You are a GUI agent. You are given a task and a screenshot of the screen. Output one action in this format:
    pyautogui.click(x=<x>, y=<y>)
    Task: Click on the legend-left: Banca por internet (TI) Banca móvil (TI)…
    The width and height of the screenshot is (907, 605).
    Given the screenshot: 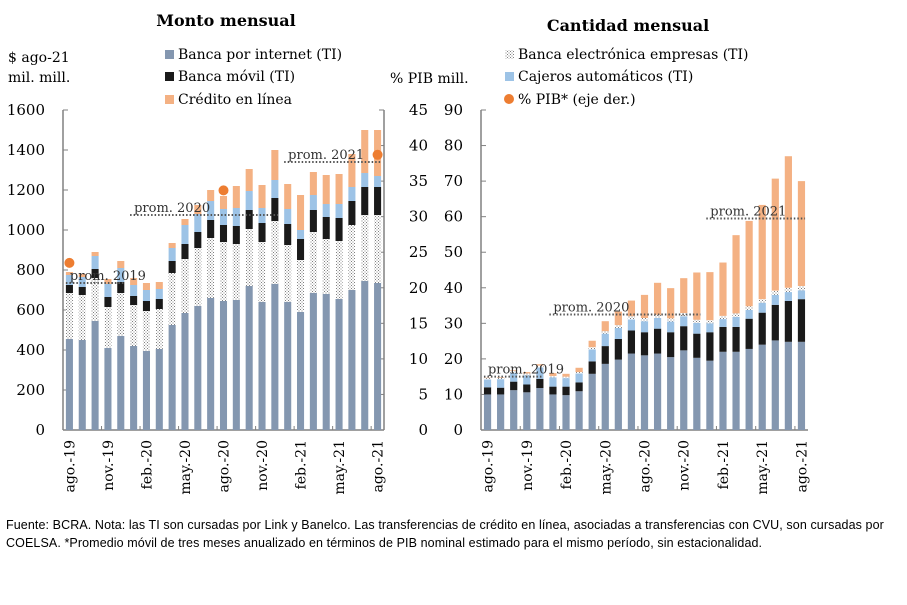 What is the action you would take?
    pyautogui.click(x=253, y=77)
    